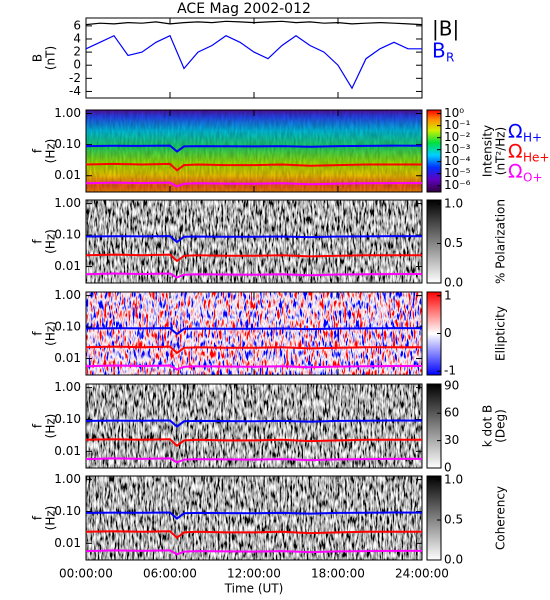 Image resolution: width=550 pixels, height=600 pixels. What do you see at coordinates (501, 241) in the screenshot?
I see `colorbar-label: % Polarization` at bounding box center [501, 241].